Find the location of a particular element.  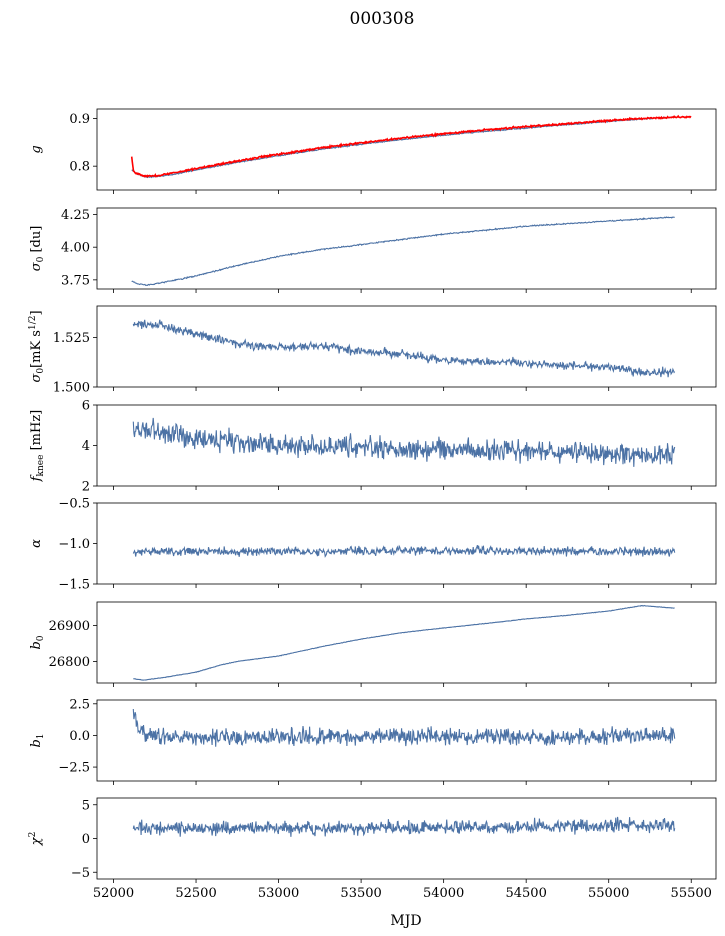

panel-4: 2 4 6 fknee [mHz] is located at coordinates (373, 447).